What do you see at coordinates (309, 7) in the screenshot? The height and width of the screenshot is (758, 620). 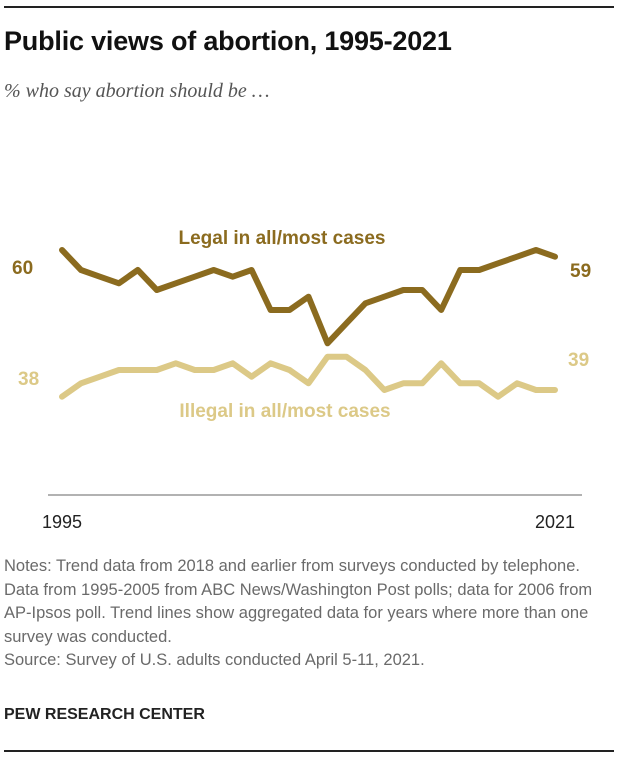 I see `top-rule` at bounding box center [309, 7].